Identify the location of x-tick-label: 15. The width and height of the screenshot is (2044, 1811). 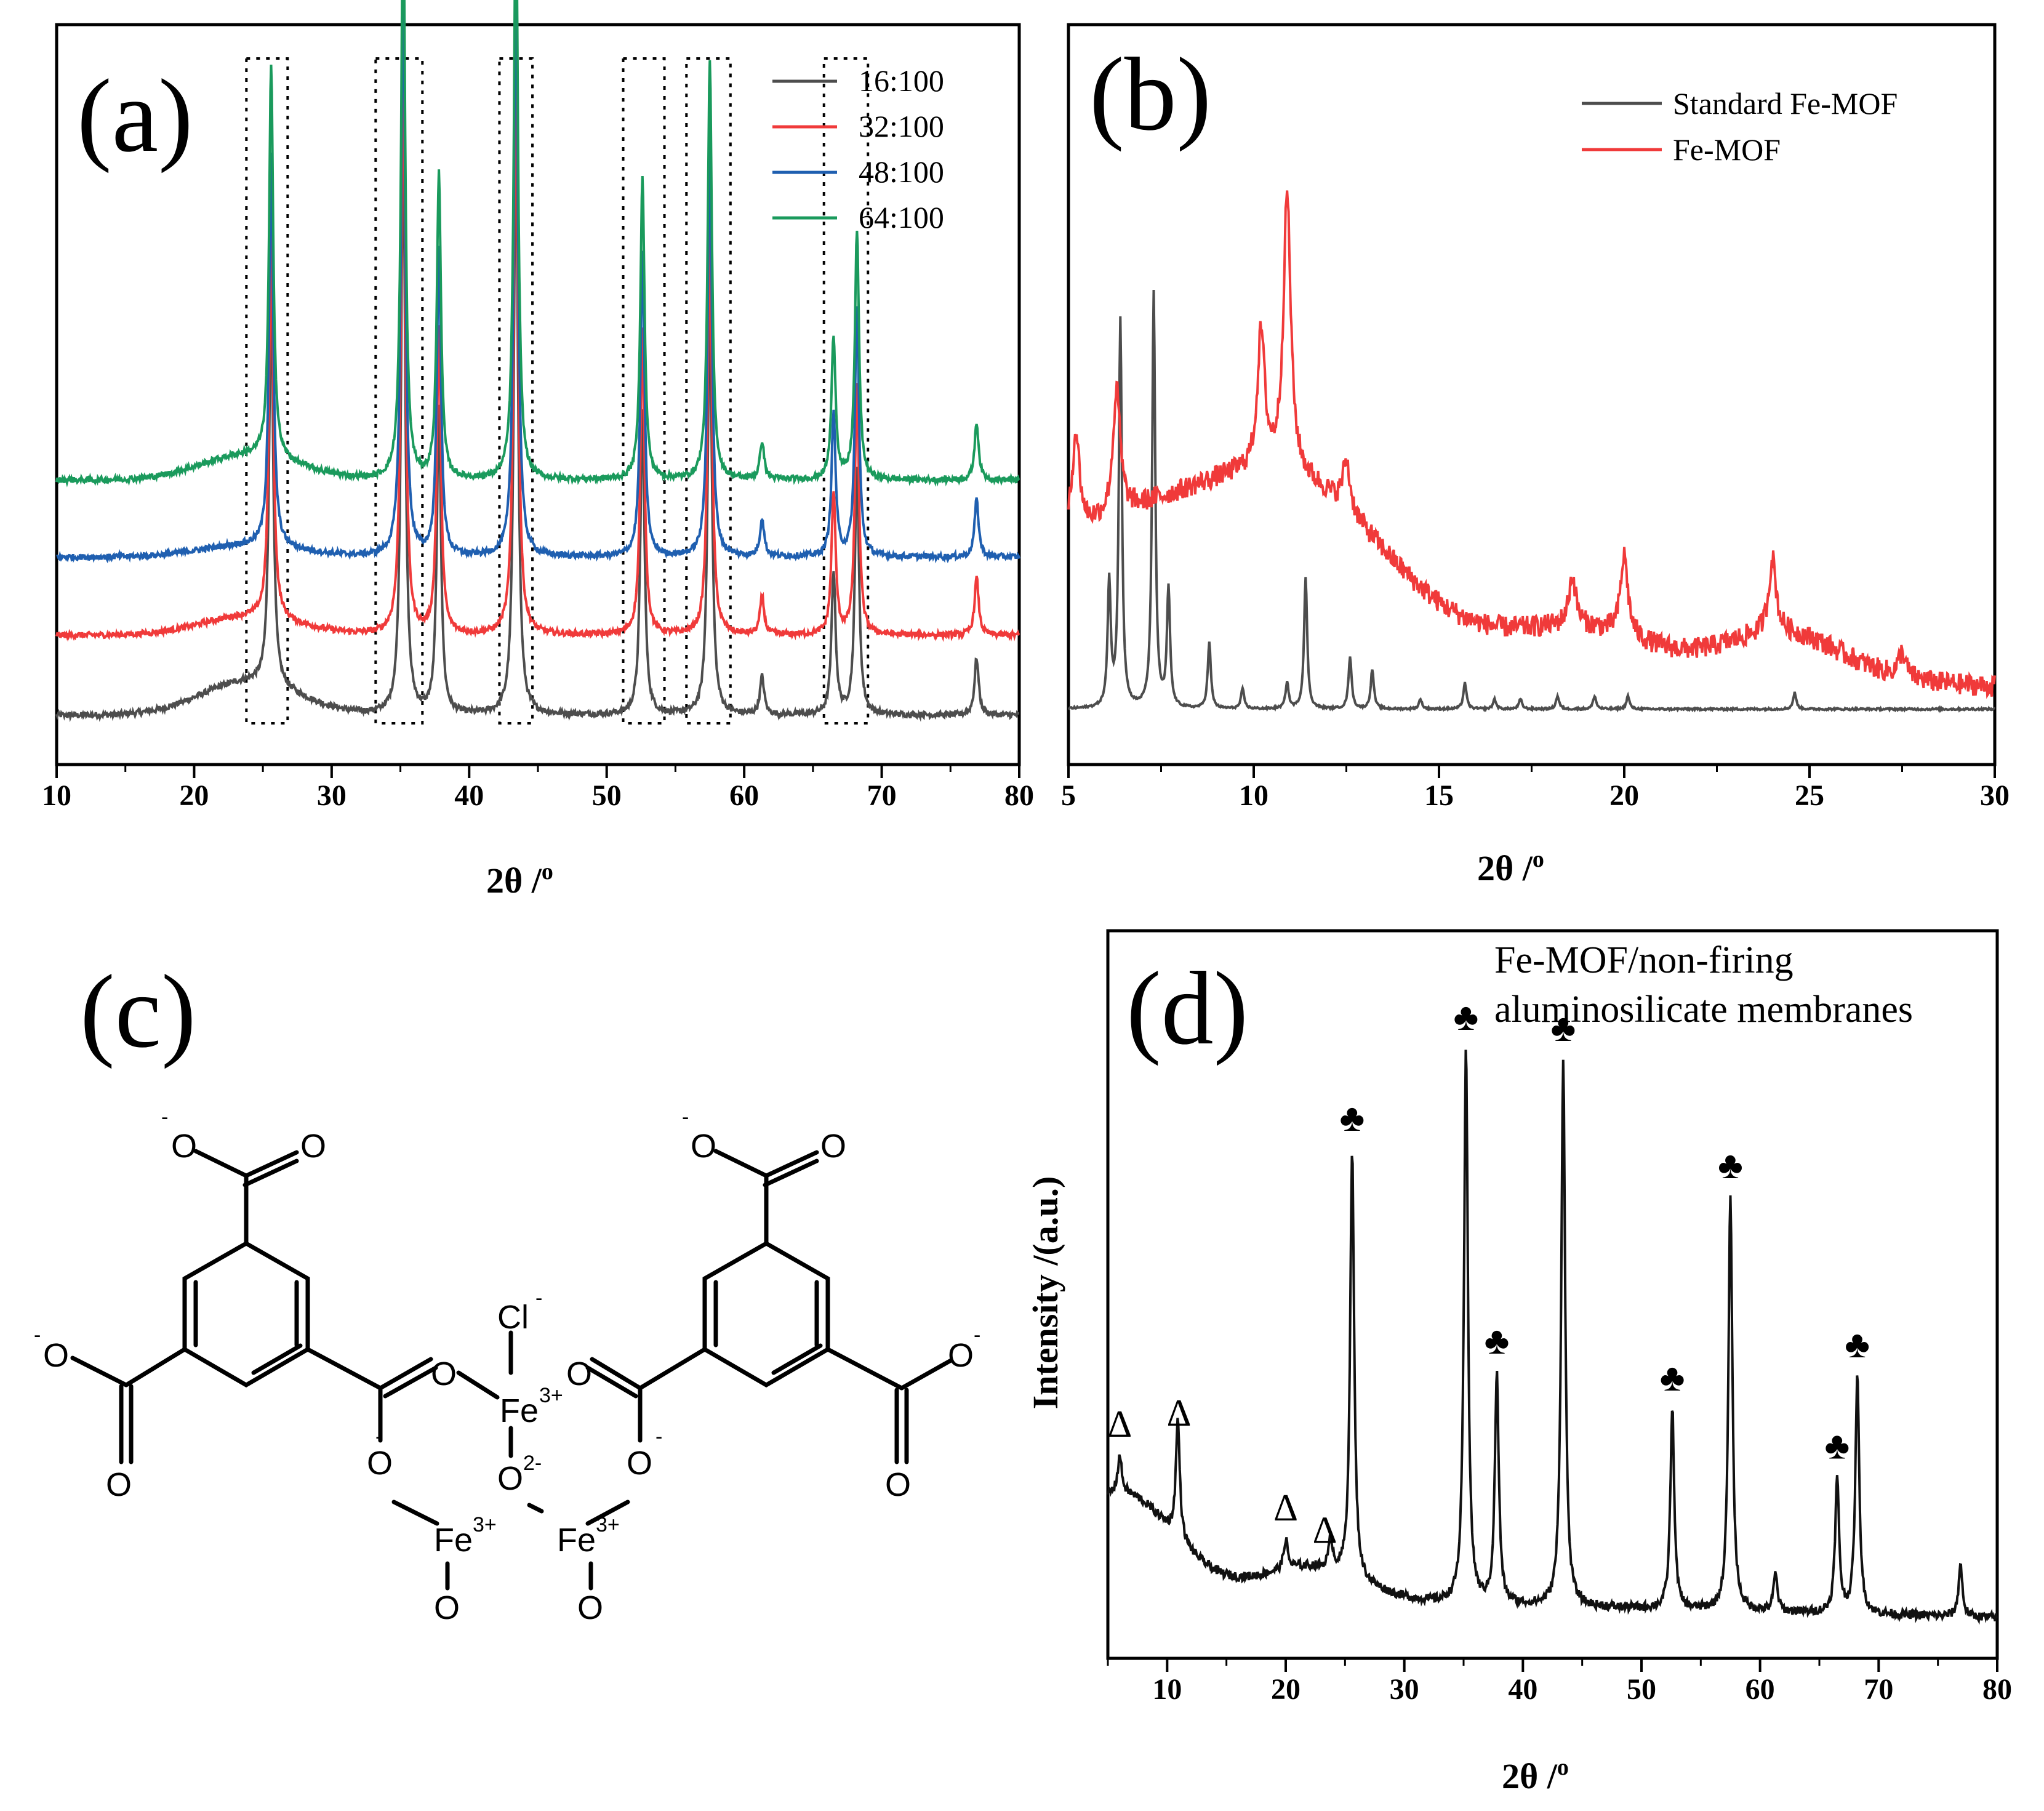
(1439, 795).